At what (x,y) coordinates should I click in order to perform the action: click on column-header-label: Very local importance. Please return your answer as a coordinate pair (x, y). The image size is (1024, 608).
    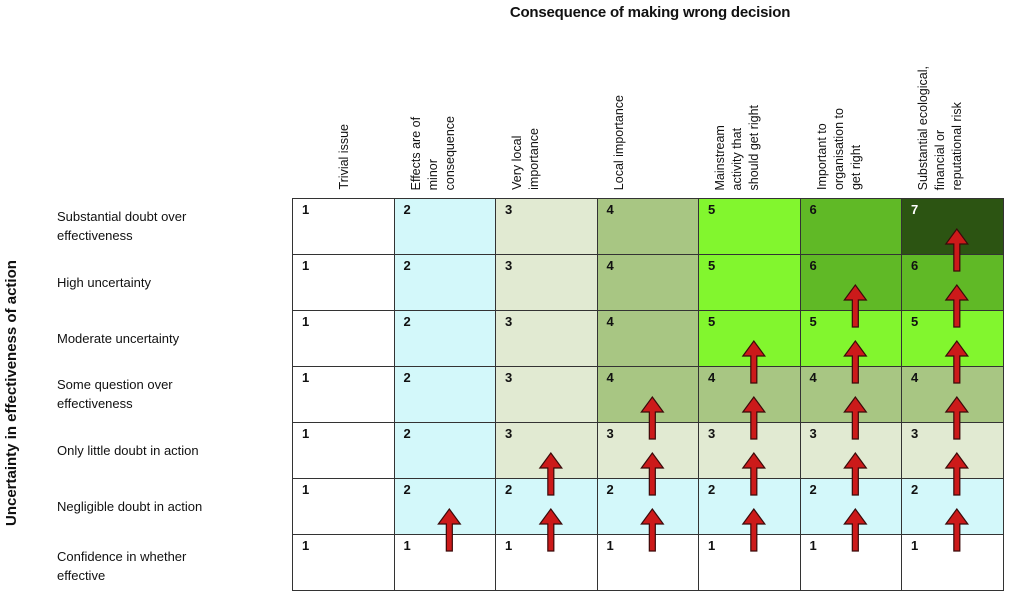
    Looking at the image, I should click on (525, 159).